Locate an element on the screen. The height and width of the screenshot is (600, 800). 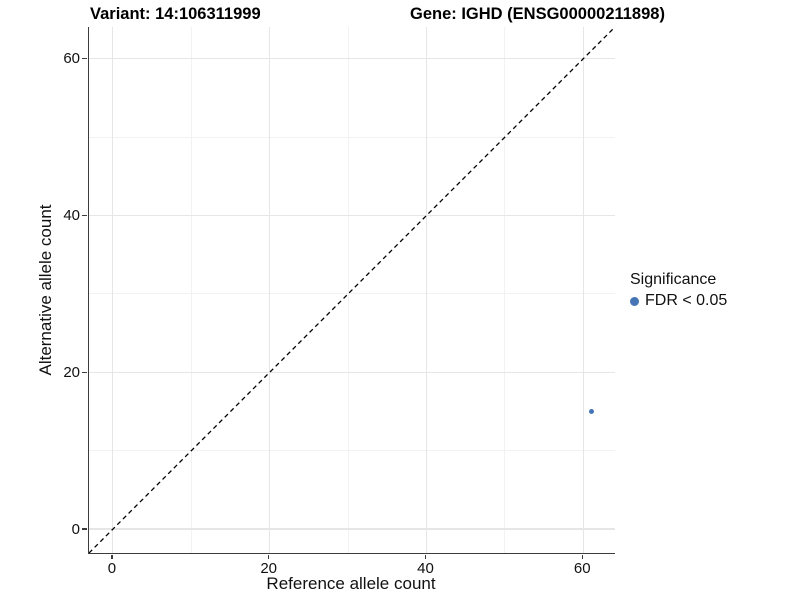
legend-item-label: FDR < 0.05 is located at coordinates (686, 300).